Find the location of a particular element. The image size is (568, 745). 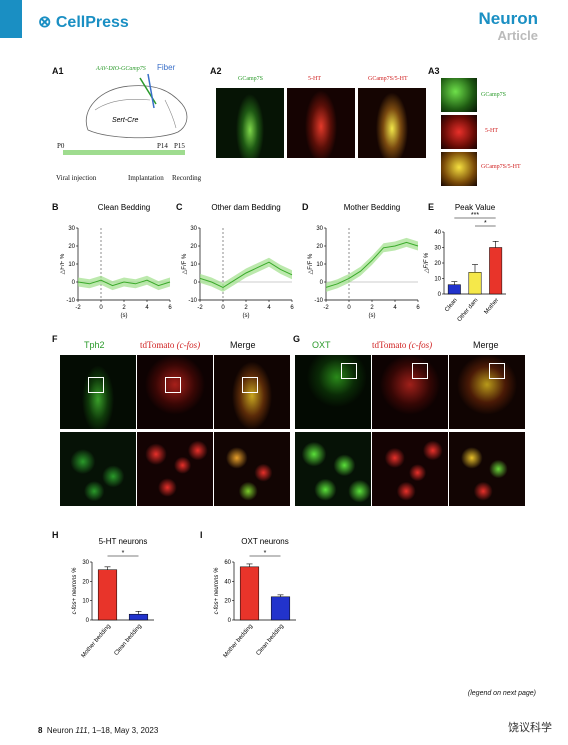

a3-channel-3: GCamp7S/5-HT is located at coordinates (501, 167).